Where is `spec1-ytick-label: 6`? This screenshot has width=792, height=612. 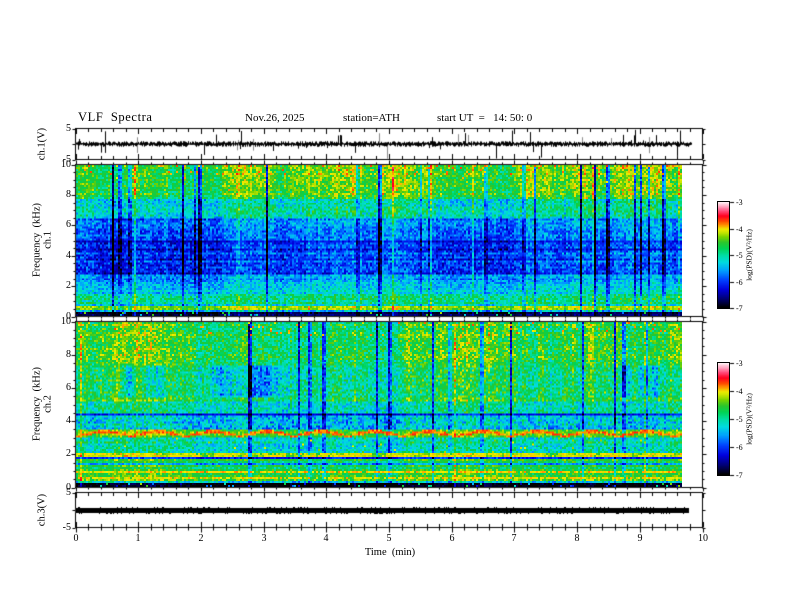 spec1-ytick-label: 6 is located at coordinates (68, 224).